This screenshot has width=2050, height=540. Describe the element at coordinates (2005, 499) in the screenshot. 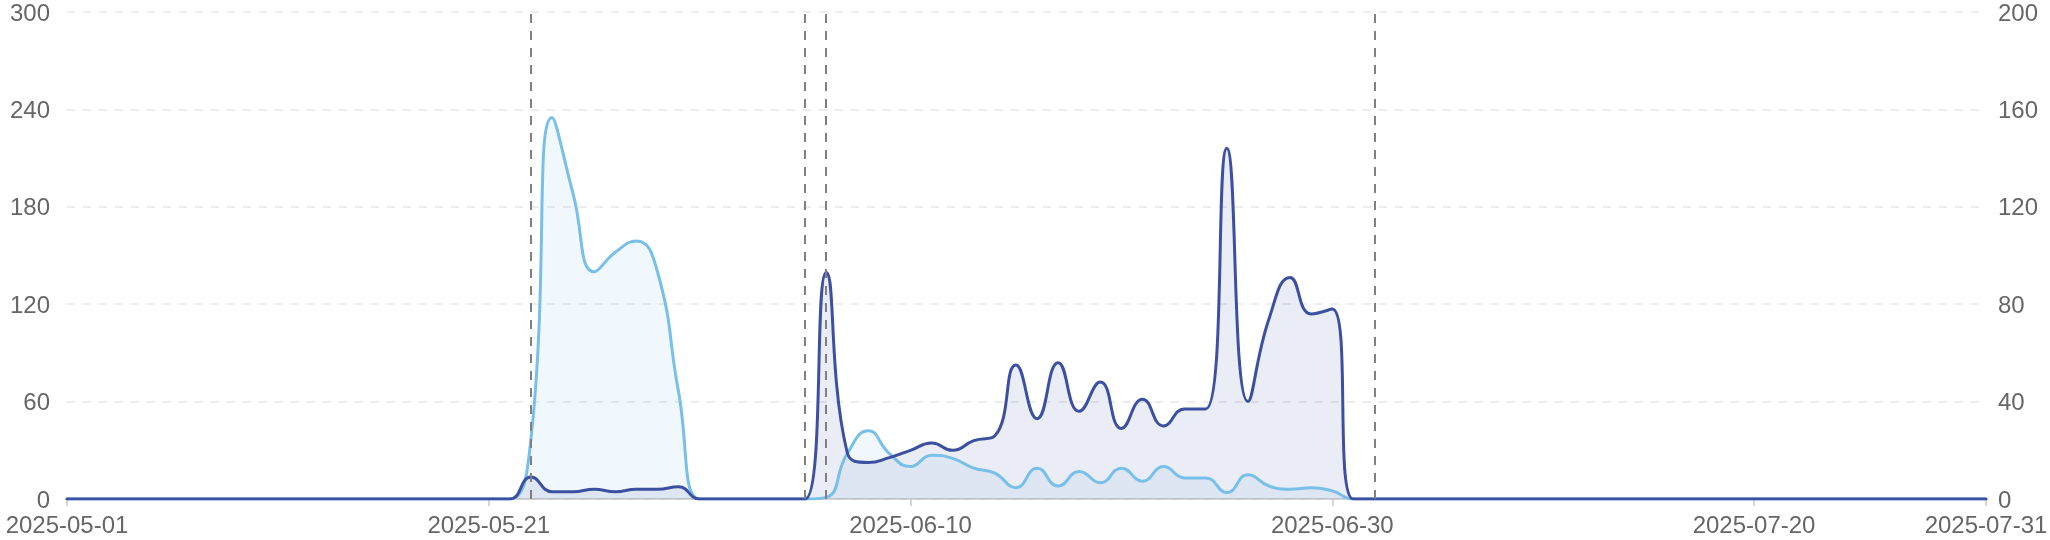

I see `y2-tick-label: 0` at that location.